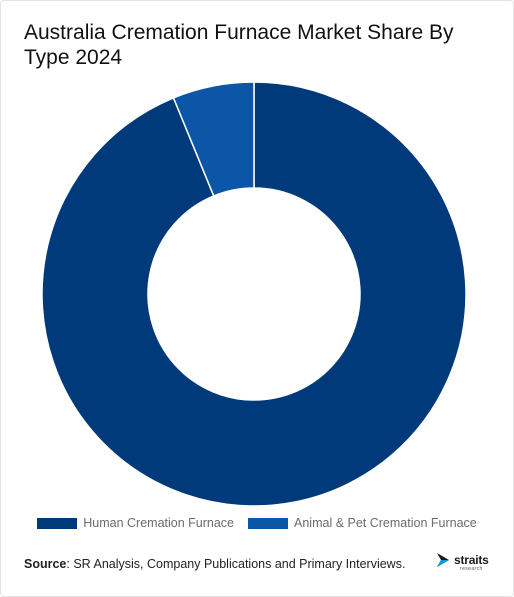  What do you see at coordinates (443, 560) in the screenshot?
I see `straits-arrow-icon` at bounding box center [443, 560].